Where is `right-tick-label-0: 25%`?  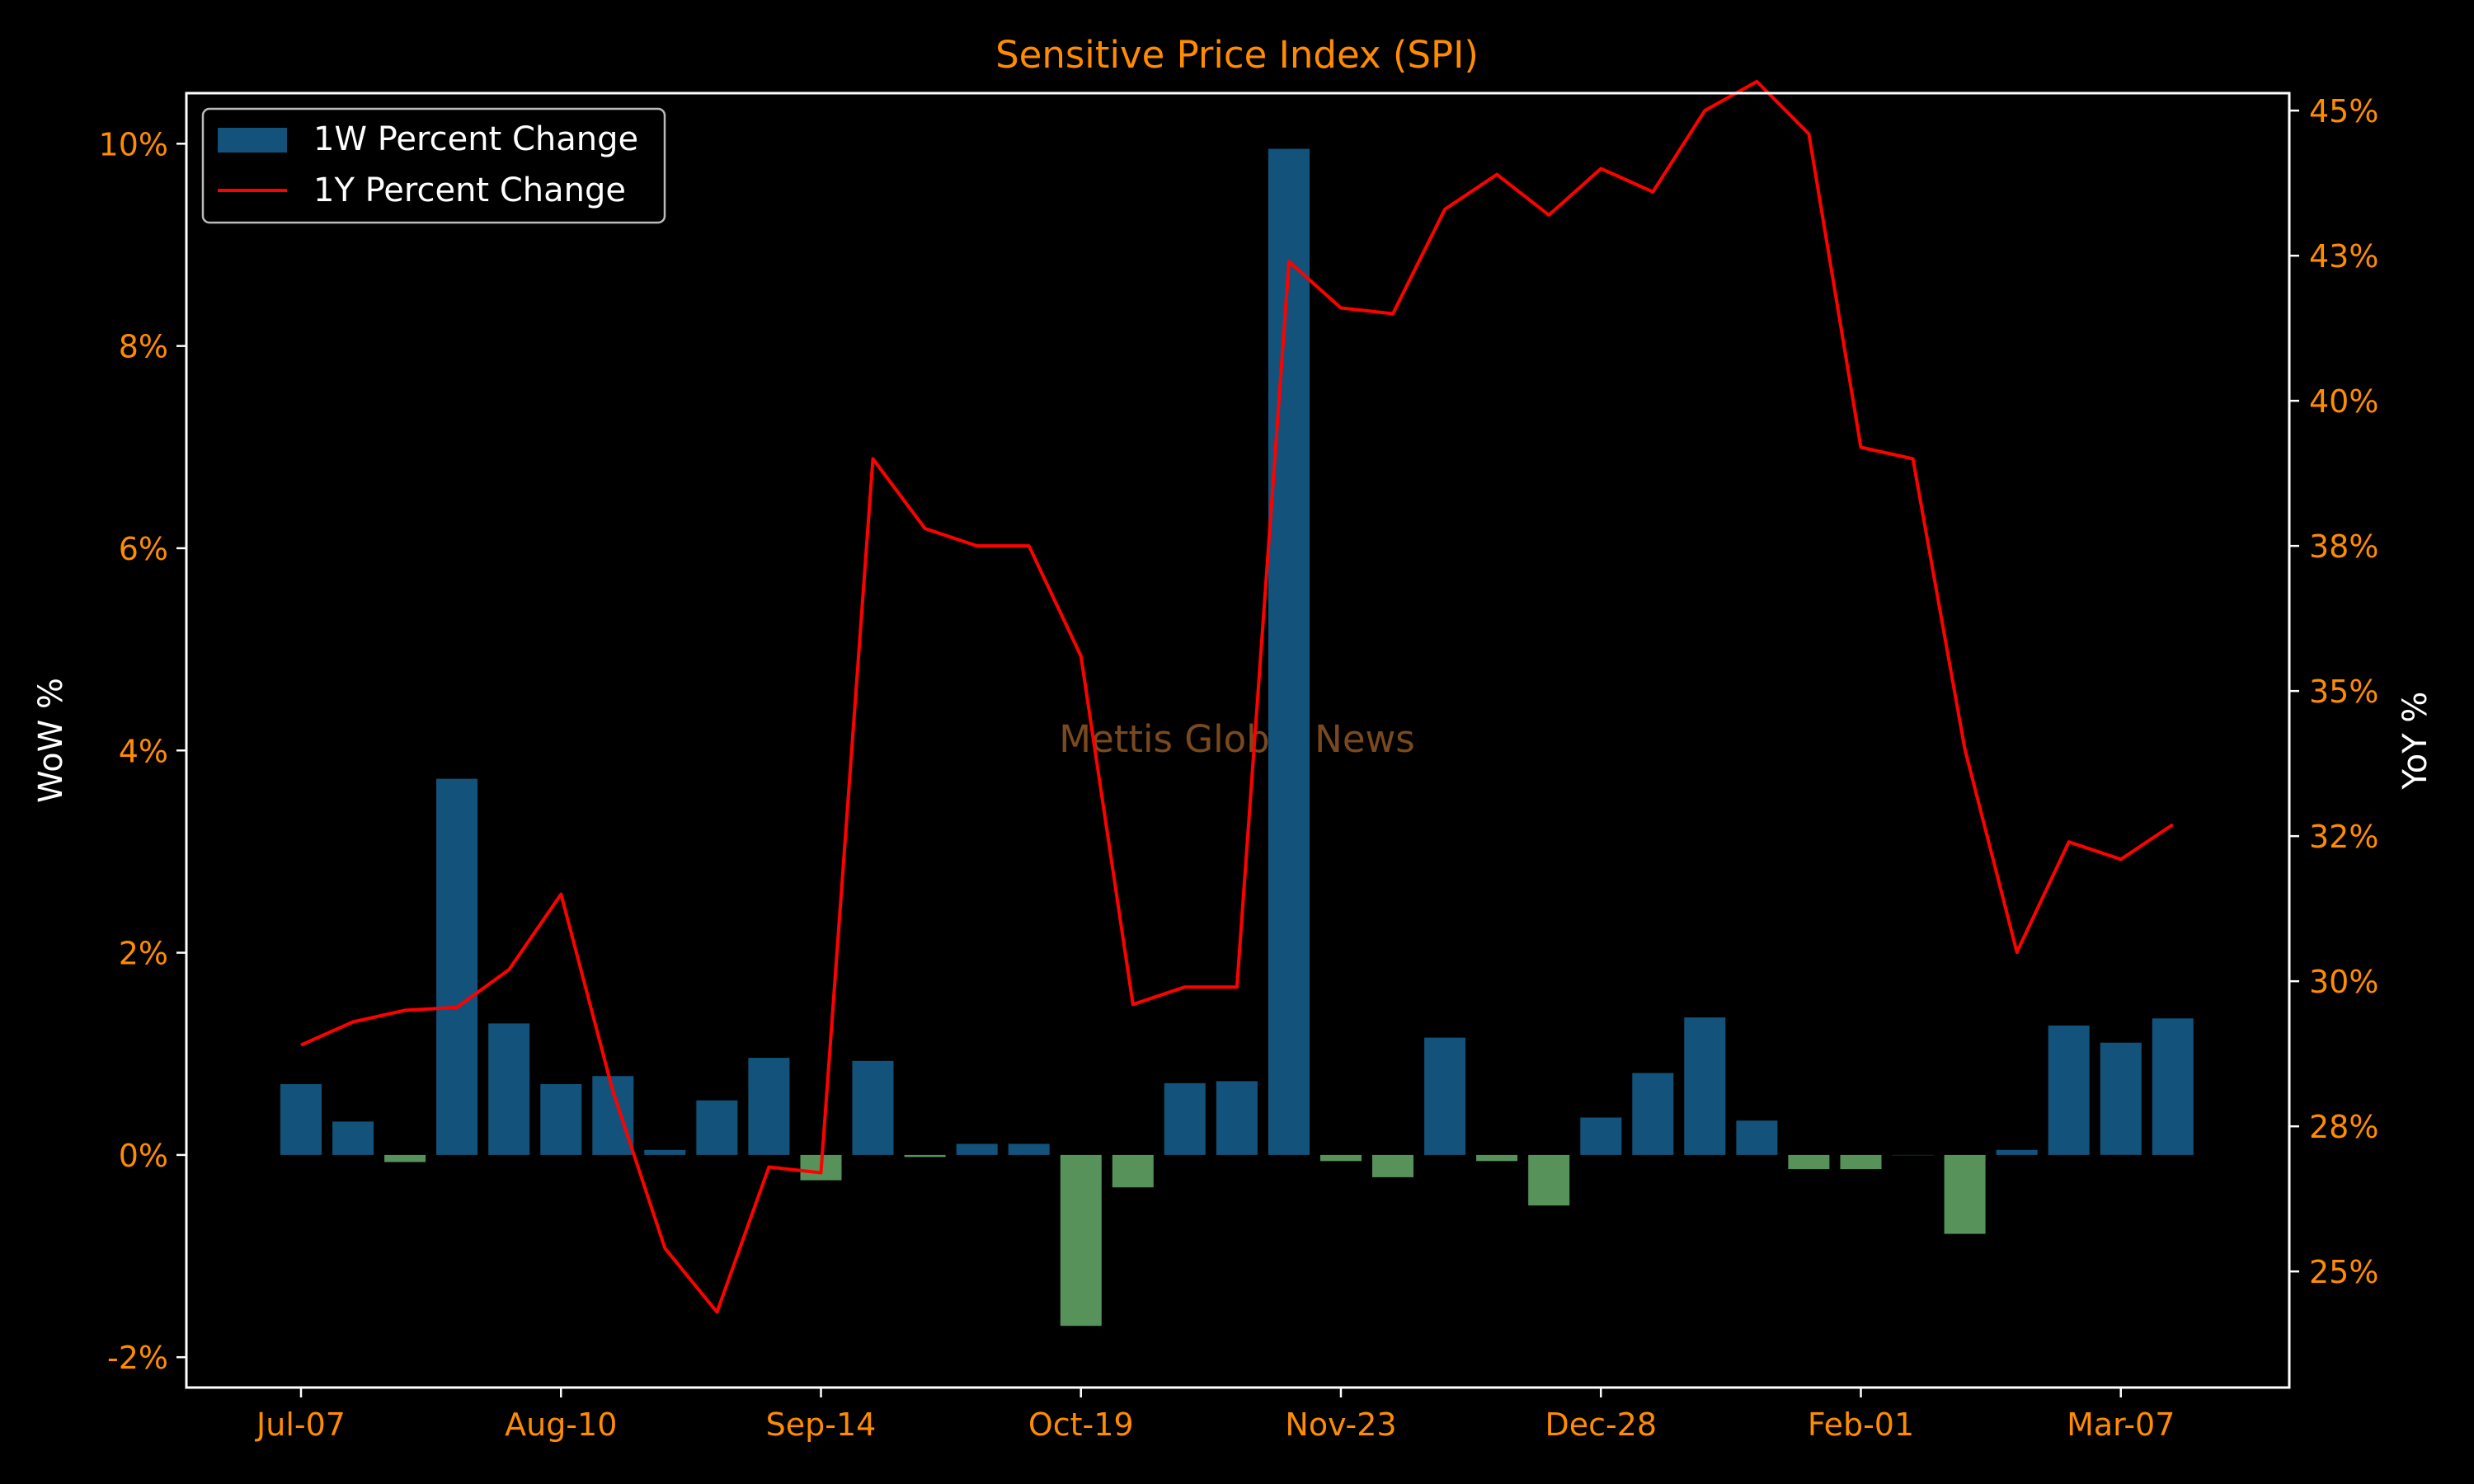
right-tick-label-0: 25% is located at coordinates (2343, 1272).